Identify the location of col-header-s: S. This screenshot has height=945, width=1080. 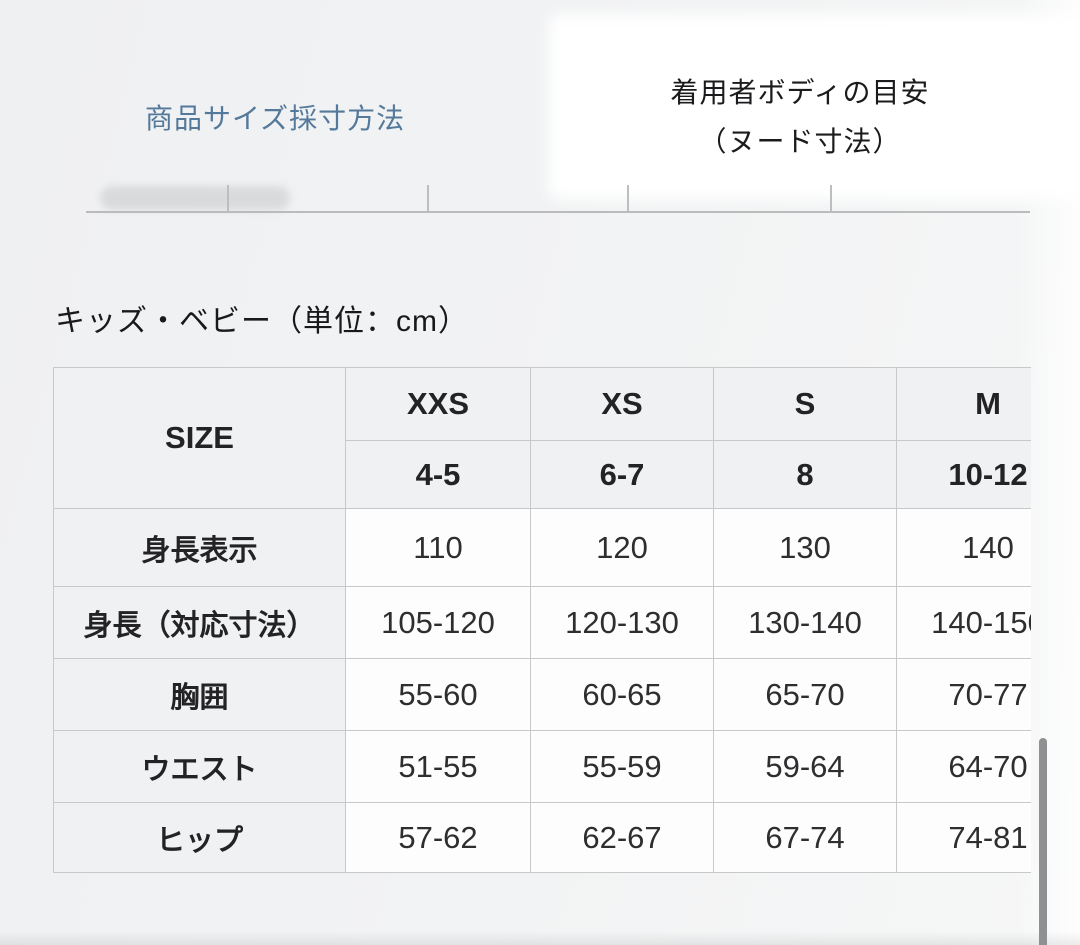
(805, 404).